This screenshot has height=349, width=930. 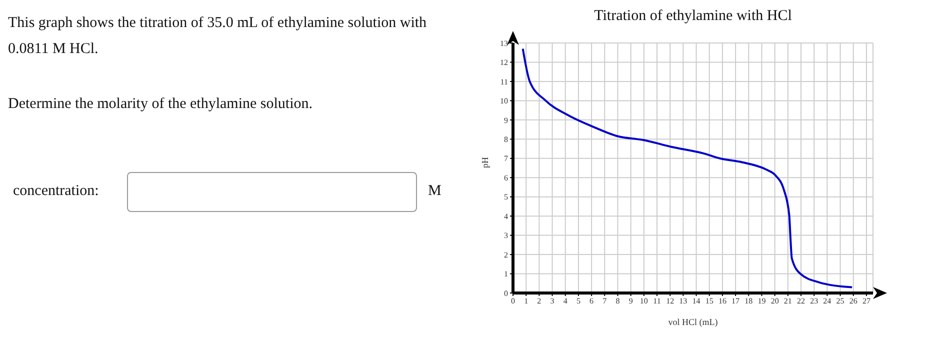 I want to click on x-tick-label: 26, so click(x=853, y=301).